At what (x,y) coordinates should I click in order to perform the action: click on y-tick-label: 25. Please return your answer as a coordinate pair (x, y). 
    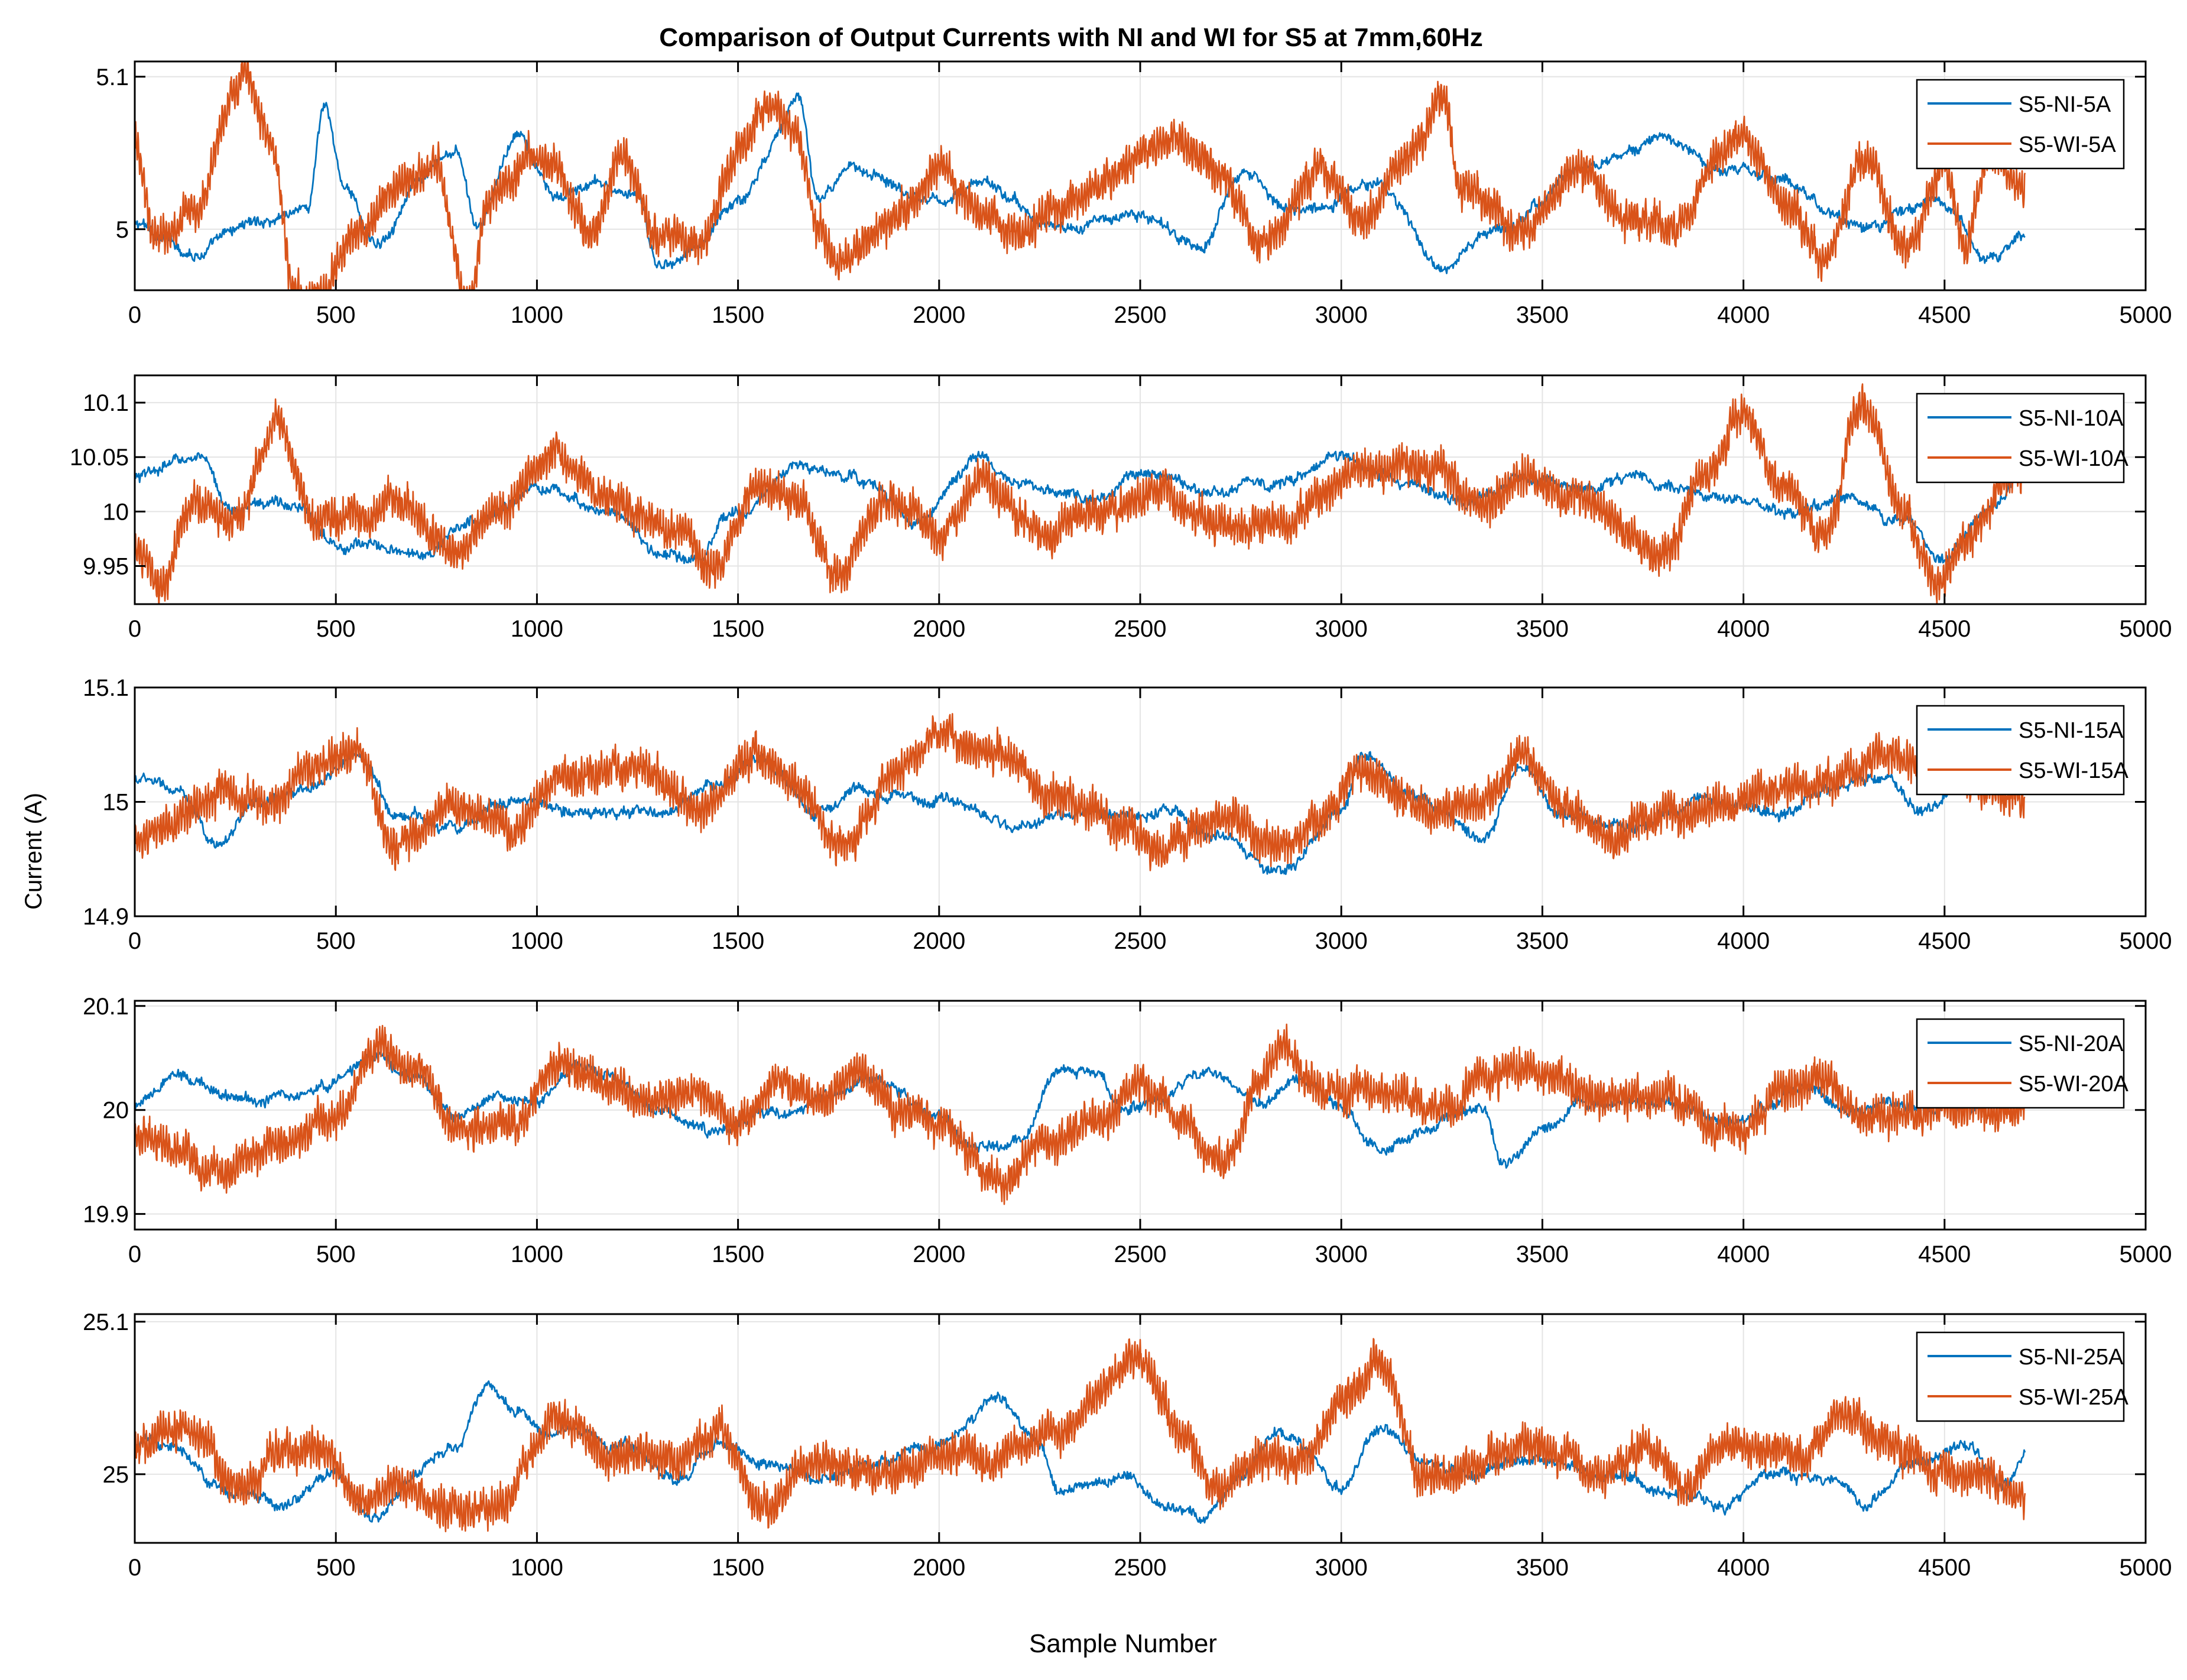
    Looking at the image, I should click on (116, 1475).